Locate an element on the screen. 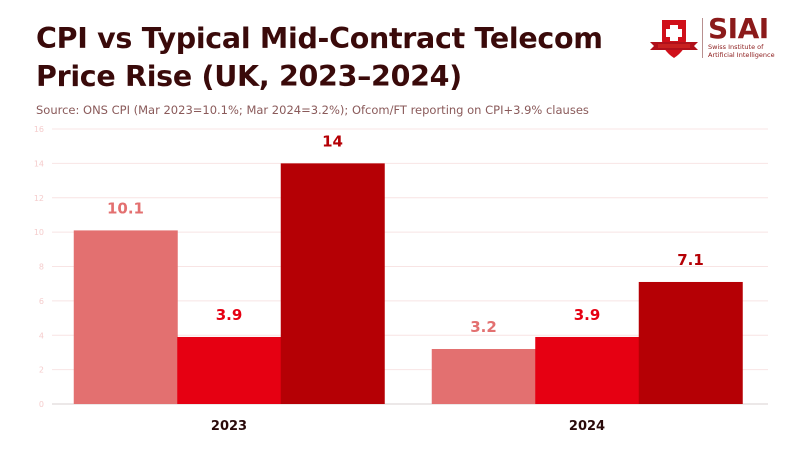 The height and width of the screenshot is (450, 800). swiss-cross-shield-icon is located at coordinates (674, 39).